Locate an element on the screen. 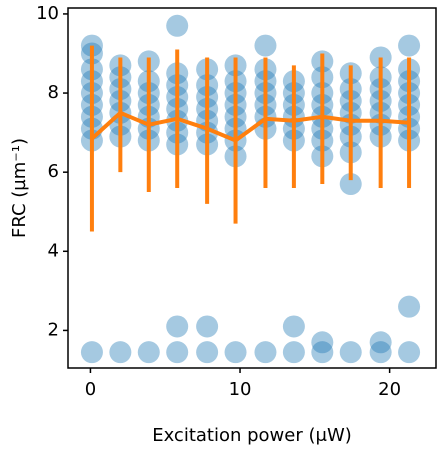 The image size is (438, 451). y-tick-label: 2 is located at coordinates (53, 329).